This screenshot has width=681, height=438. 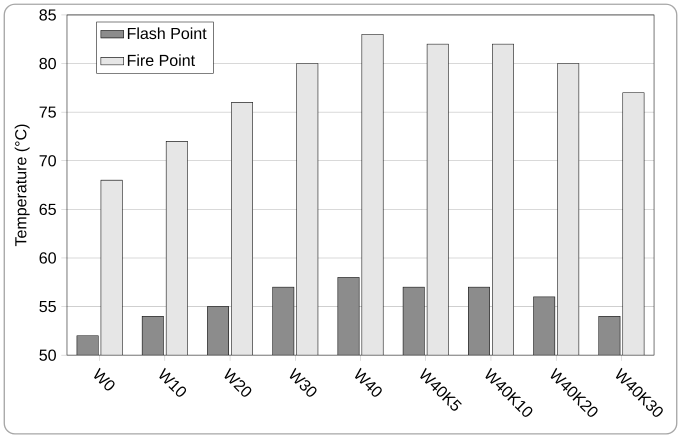 What do you see at coordinates (167, 33) in the screenshot?
I see `legend-label: Flash Point` at bounding box center [167, 33].